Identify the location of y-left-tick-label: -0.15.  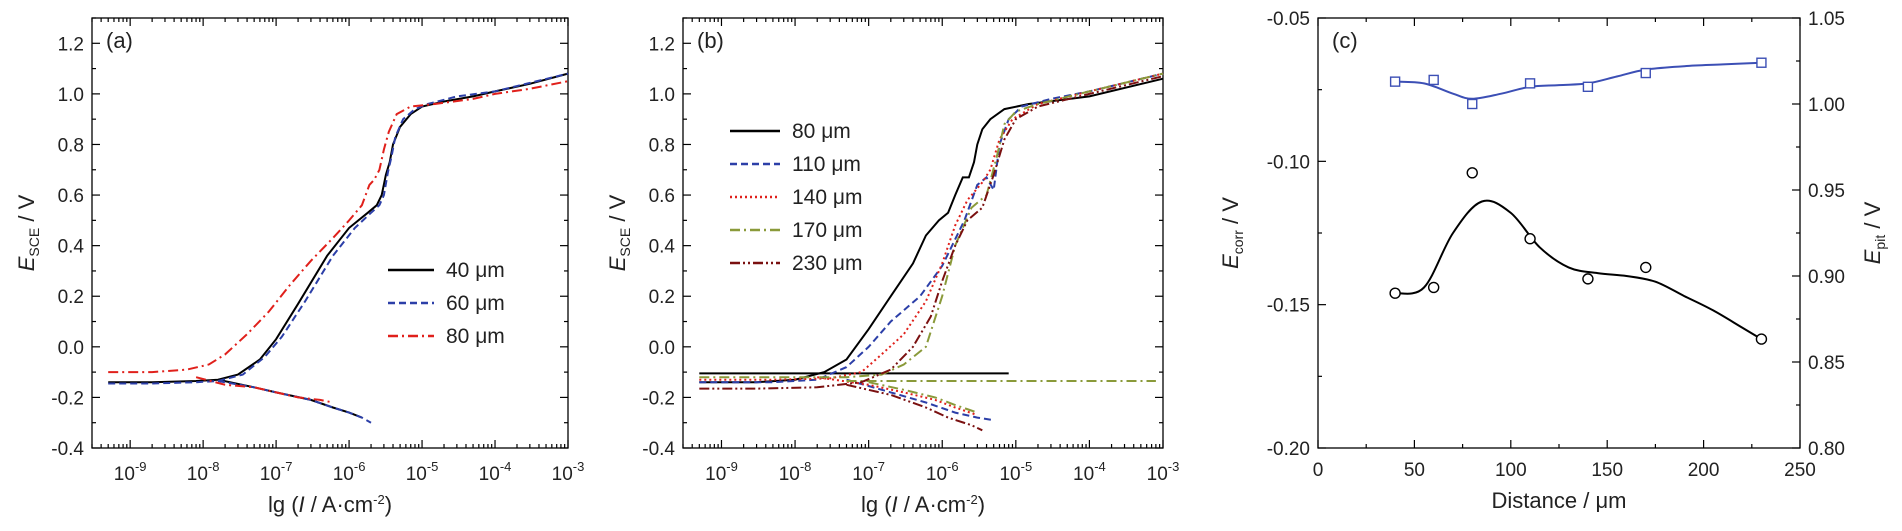
(1288, 306).